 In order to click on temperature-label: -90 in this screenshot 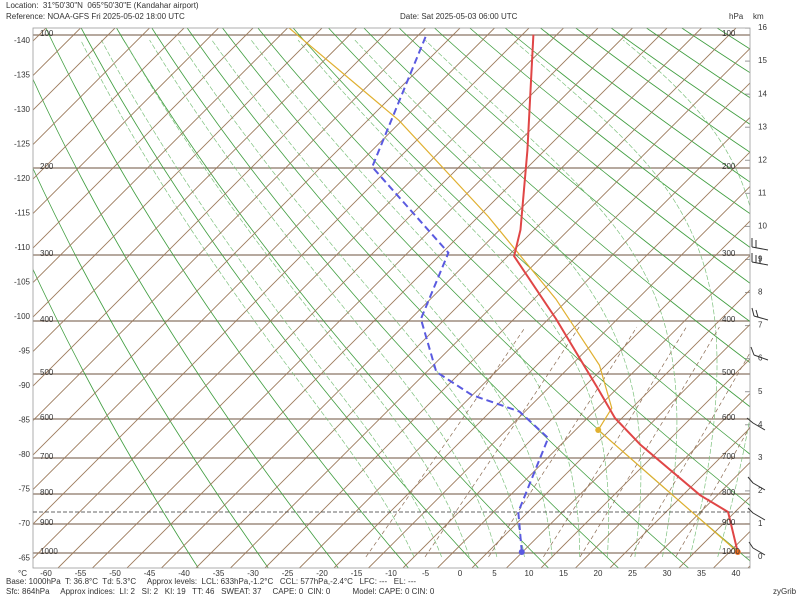, I will do `click(24, 385)`.